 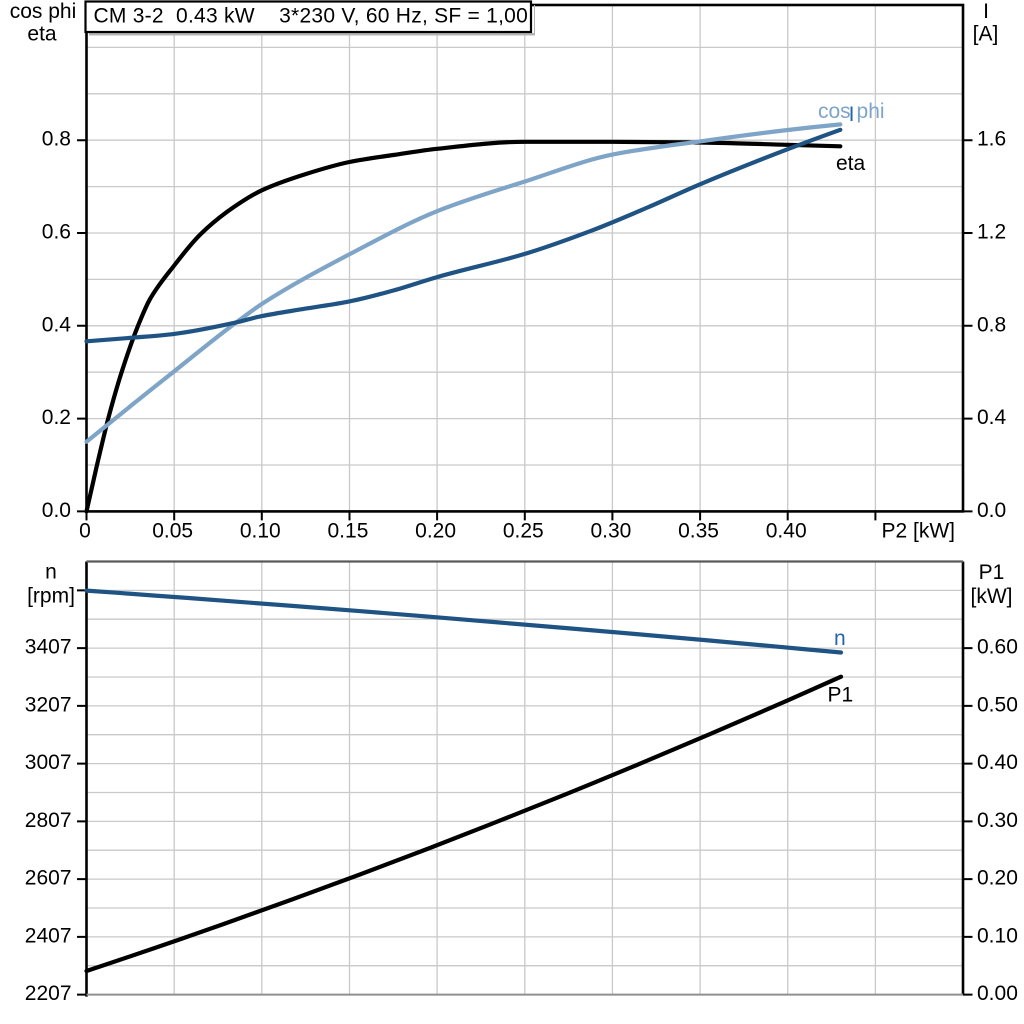 What do you see at coordinates (48, 704) in the screenshot?
I see `svg-text: 3207` at bounding box center [48, 704].